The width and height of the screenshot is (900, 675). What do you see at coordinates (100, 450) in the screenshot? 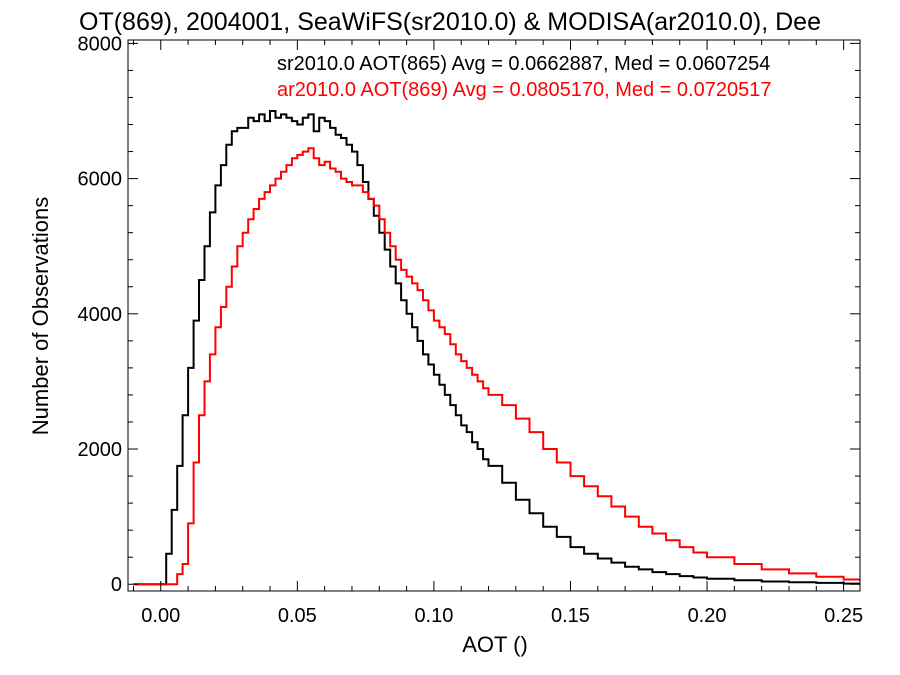
I see `y-tick-label: 2000` at bounding box center [100, 450].